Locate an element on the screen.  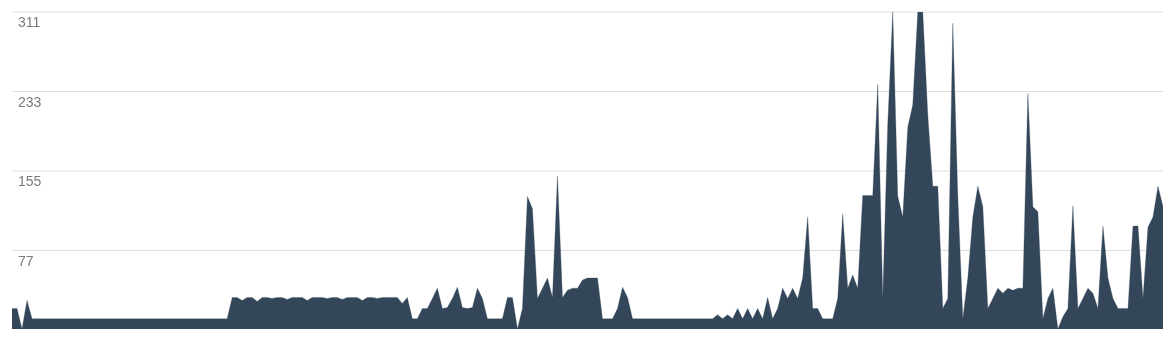
y-tick-label: 155 is located at coordinates (30, 181).